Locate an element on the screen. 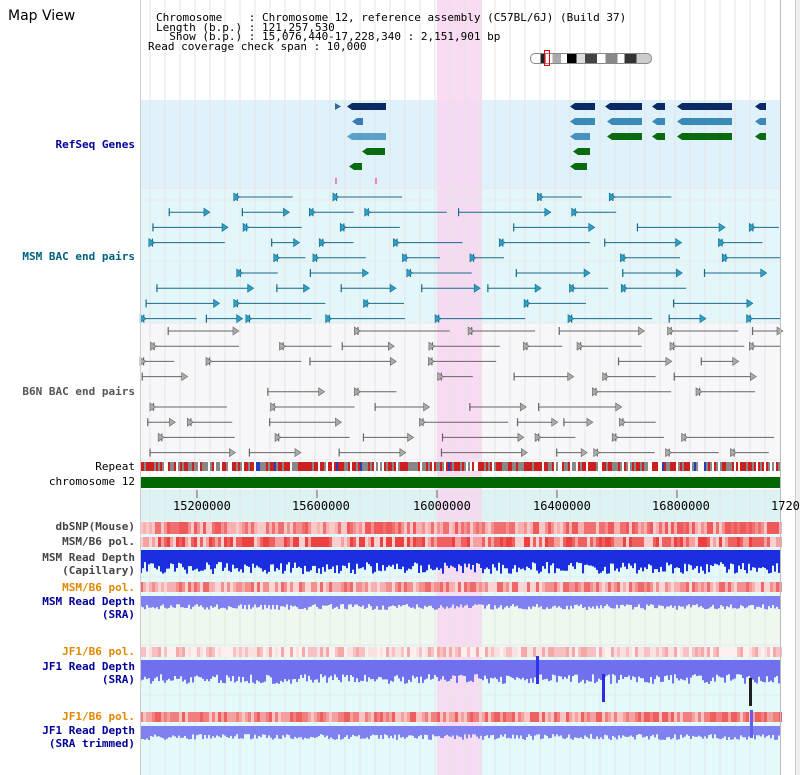 The width and height of the screenshot is (800, 775). jf1-pol-trim-label: JF1/B6 pol. is located at coordinates (98, 716).